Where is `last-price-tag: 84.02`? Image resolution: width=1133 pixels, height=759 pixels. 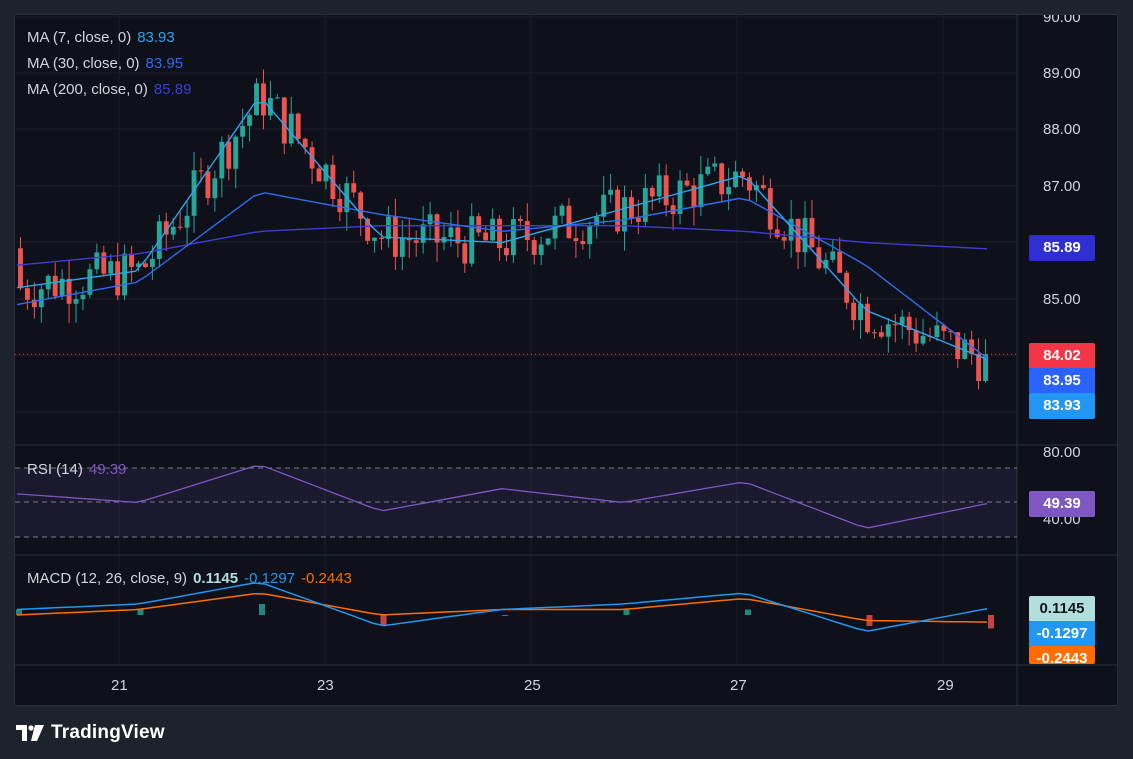
last-price-tag: 84.02 is located at coordinates (1062, 356).